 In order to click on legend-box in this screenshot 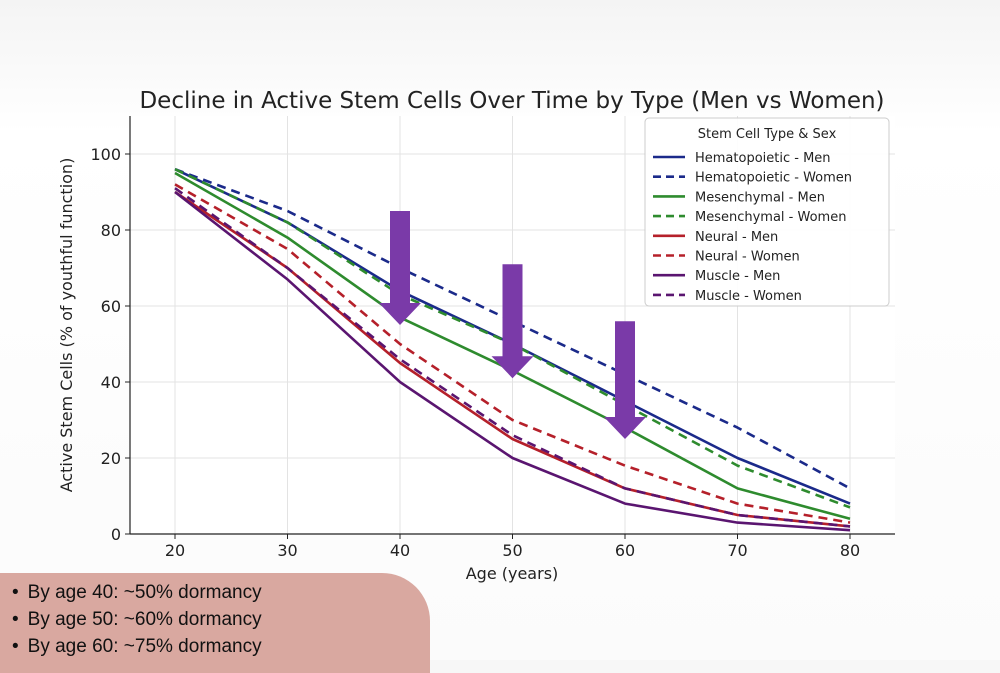, I will do `click(767, 212)`.